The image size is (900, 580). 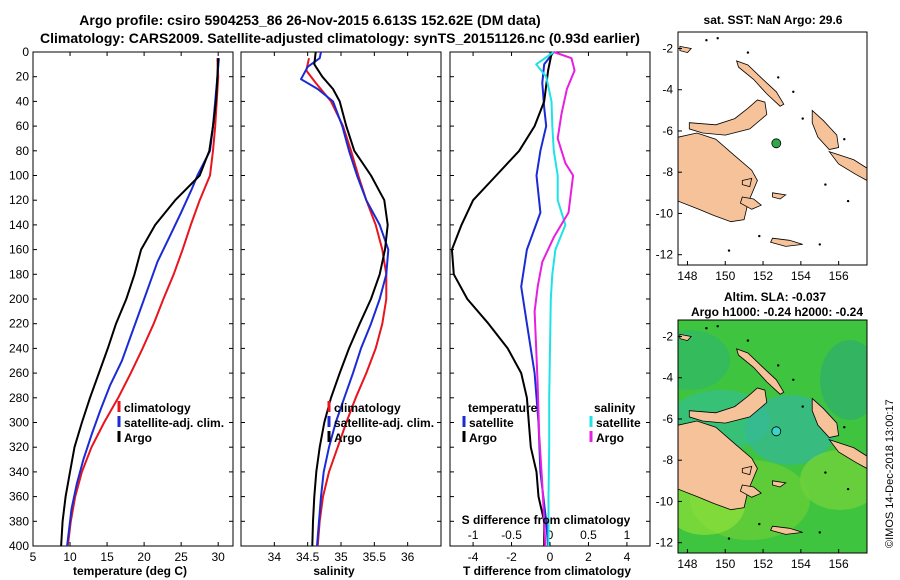 I want to click on s-diff-tick-label: 0, so click(x=550, y=535).